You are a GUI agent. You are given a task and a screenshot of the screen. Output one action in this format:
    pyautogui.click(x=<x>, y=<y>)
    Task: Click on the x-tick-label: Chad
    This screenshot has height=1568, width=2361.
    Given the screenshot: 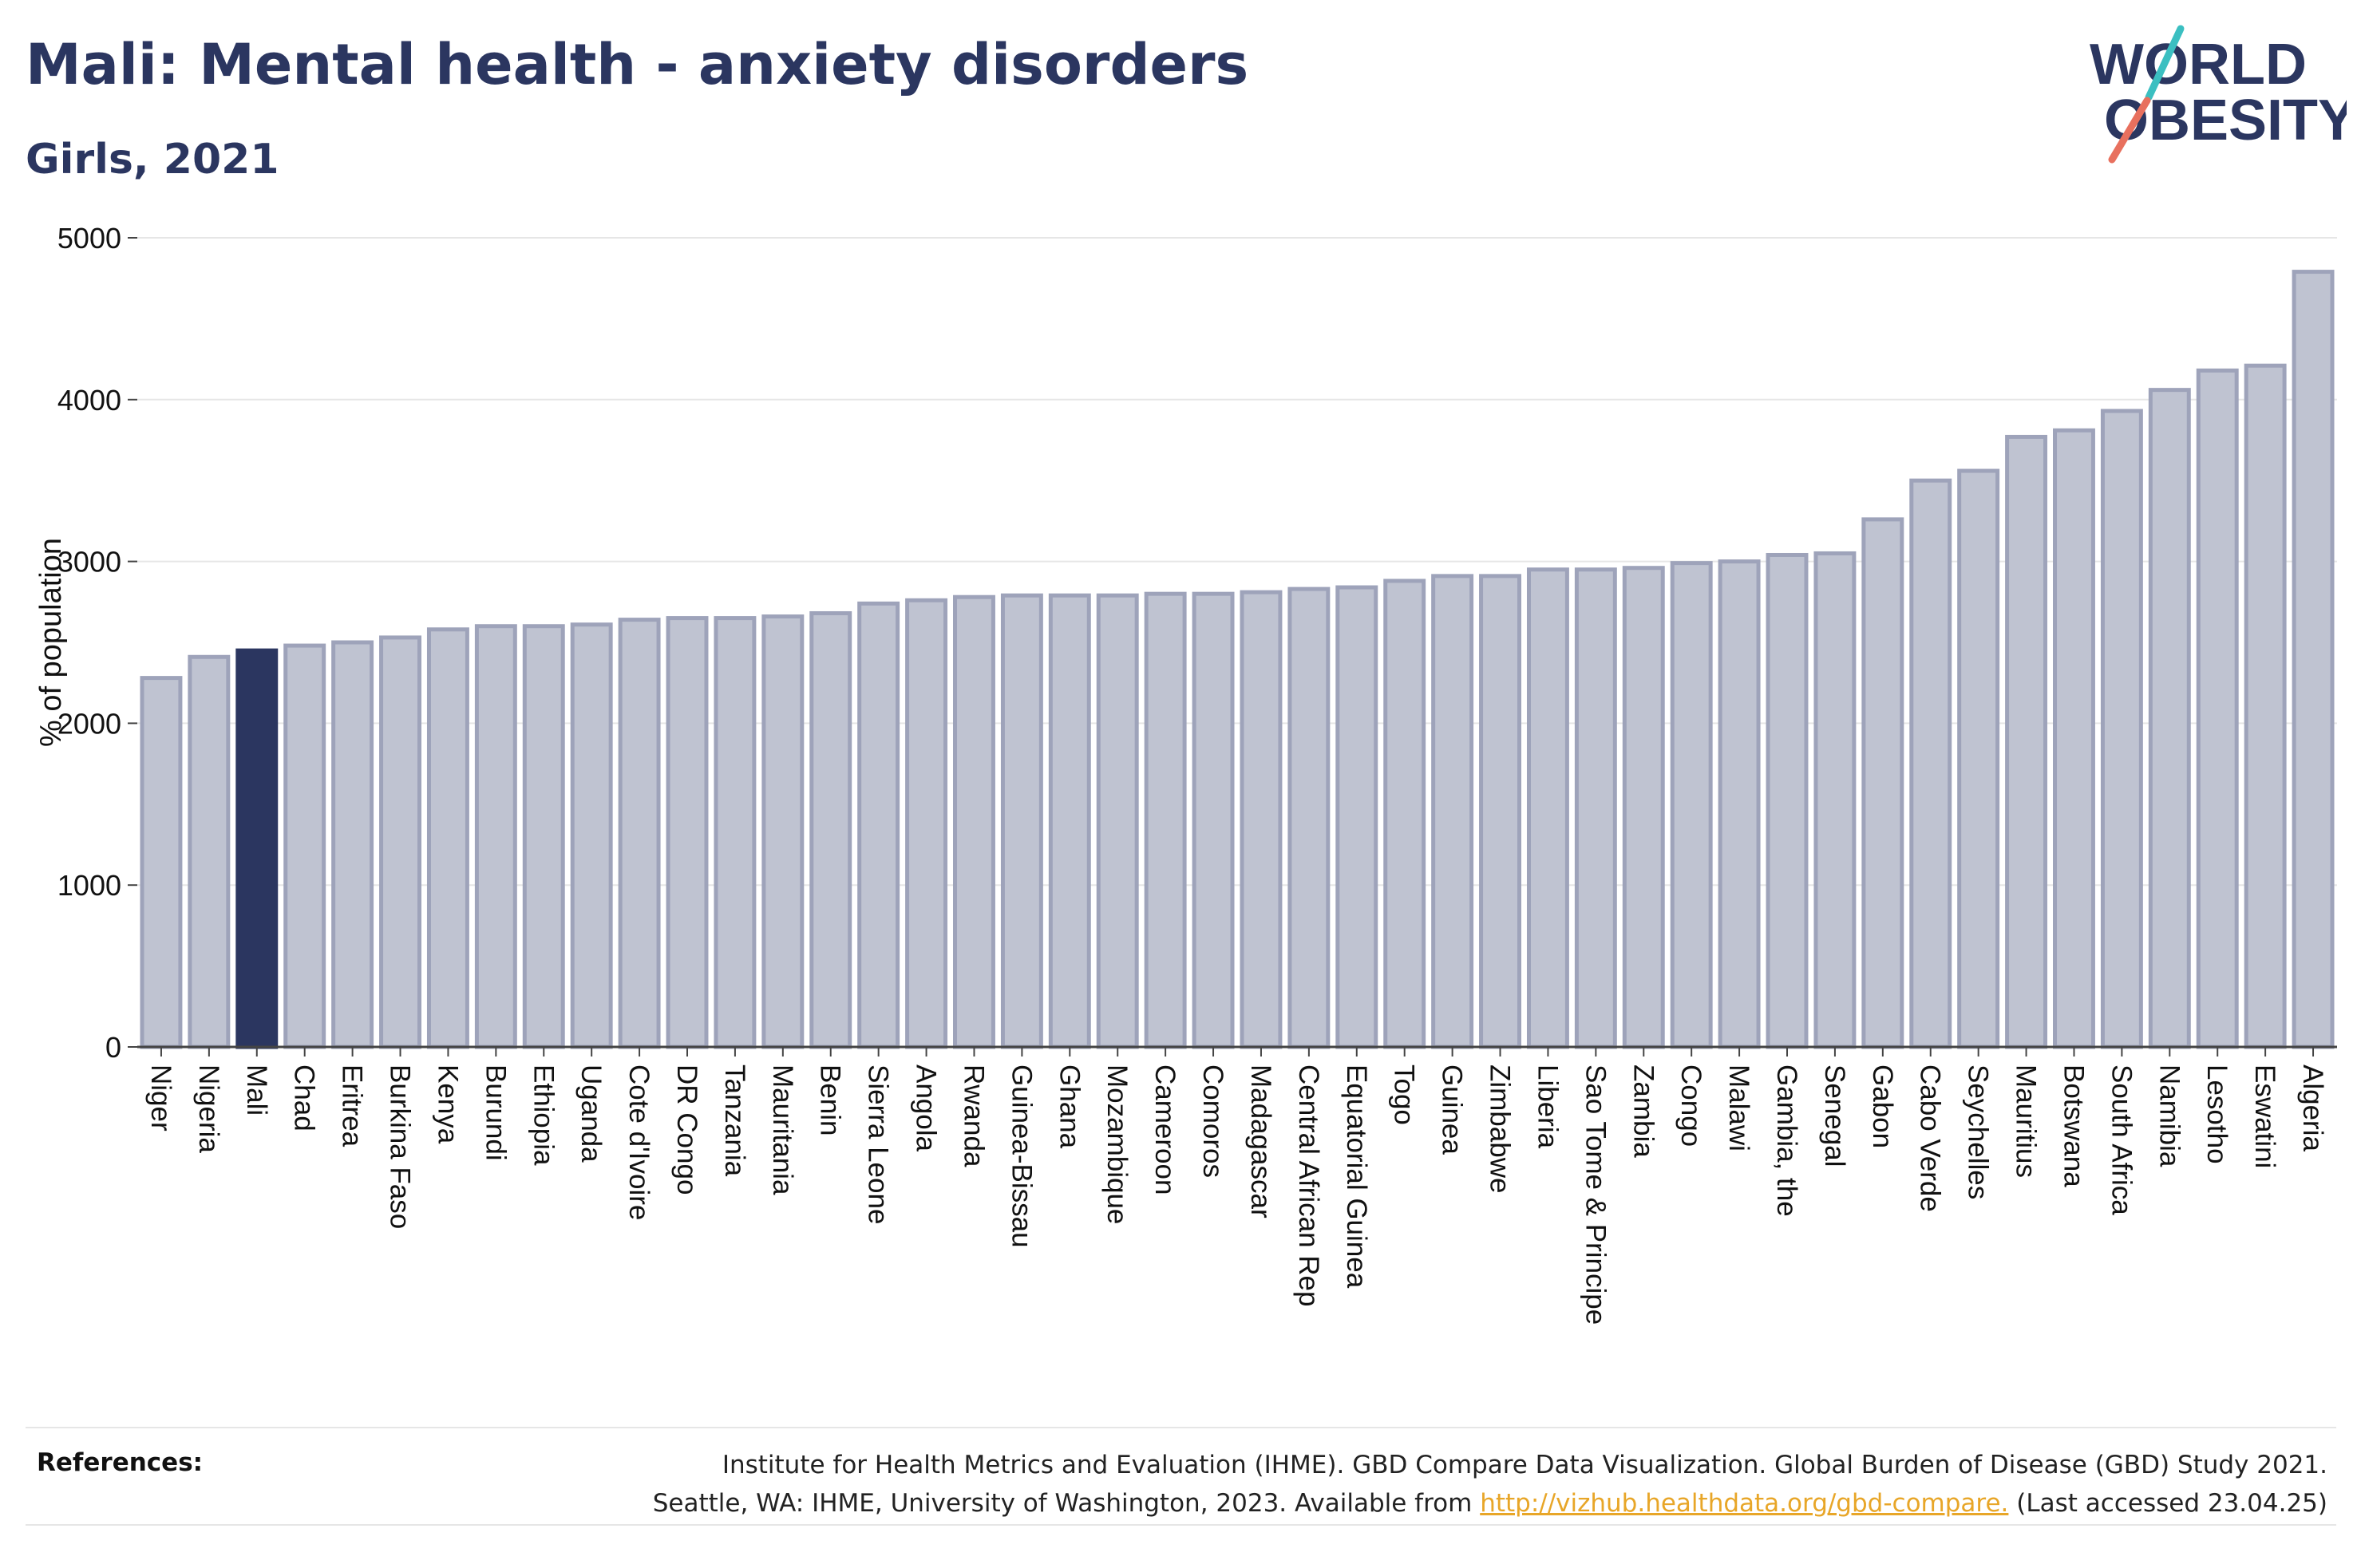 What is the action you would take?
    pyautogui.click(x=304, y=1098)
    